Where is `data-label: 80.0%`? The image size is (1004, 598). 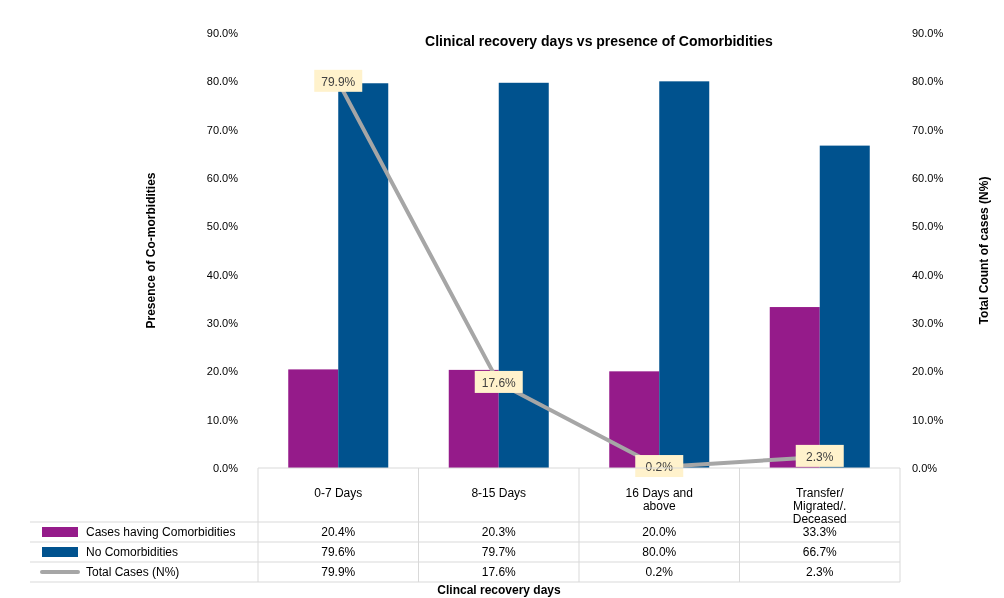
data-label: 80.0% is located at coordinates (659, 552).